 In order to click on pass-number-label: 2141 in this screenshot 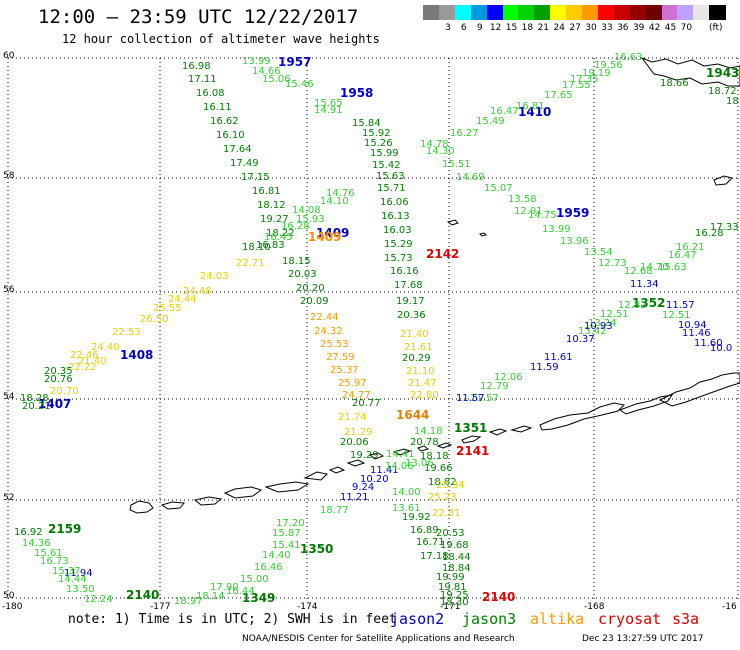, I will do `click(473, 451)`.